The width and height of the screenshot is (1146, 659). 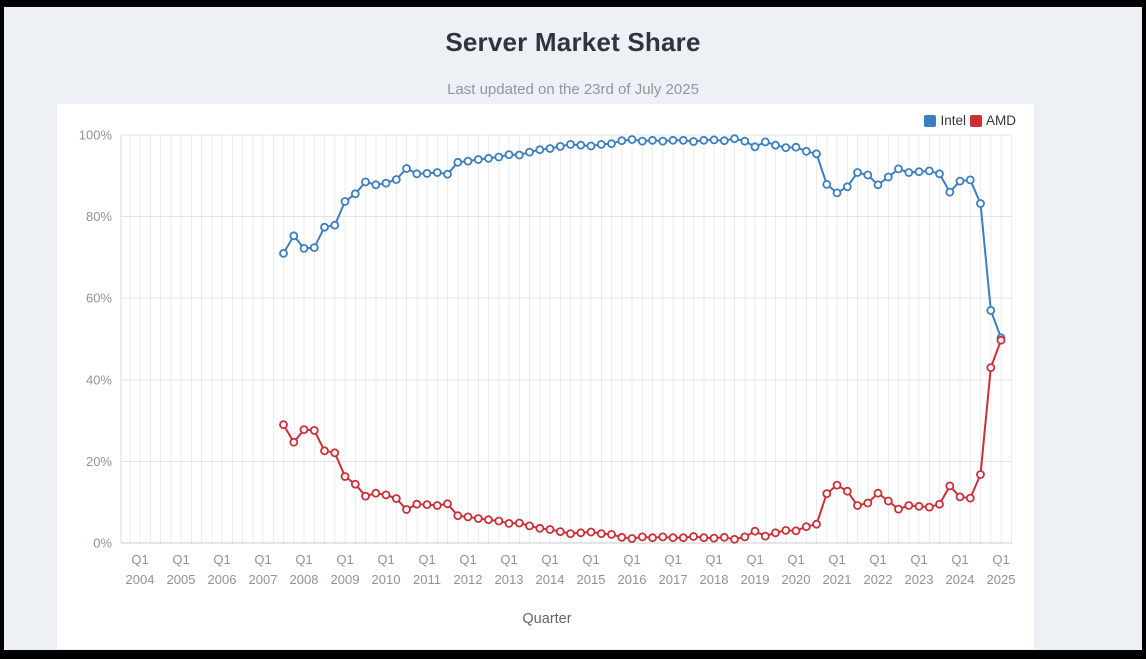 What do you see at coordinates (1001, 120) in the screenshot?
I see `legend-label-amd: AMD` at bounding box center [1001, 120].